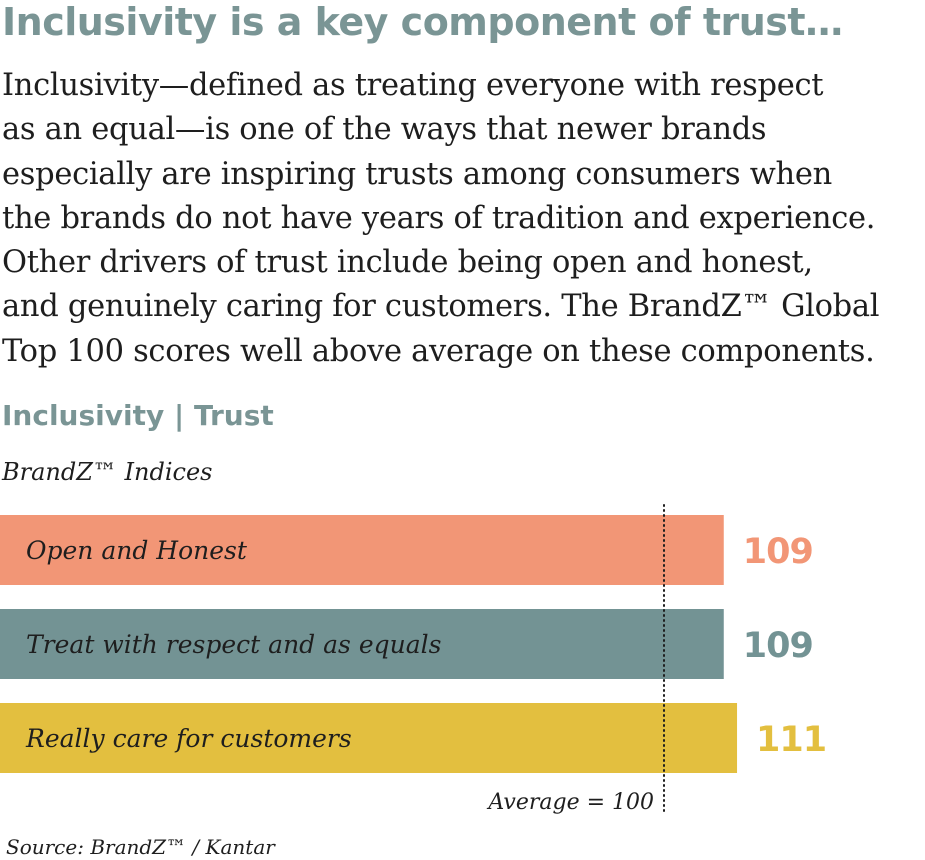  I want to click on source-note: Source: BrandZ™ / Kantar, so click(140, 847).